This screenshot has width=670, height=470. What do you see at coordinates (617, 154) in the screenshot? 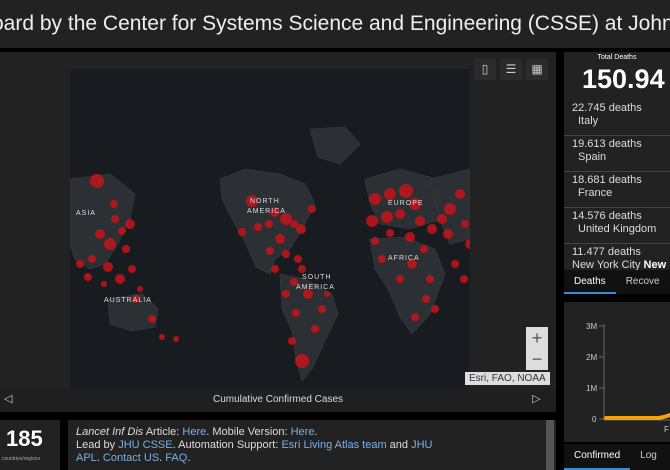
I see `list-item: 19.613 deaths Spain` at bounding box center [617, 154].